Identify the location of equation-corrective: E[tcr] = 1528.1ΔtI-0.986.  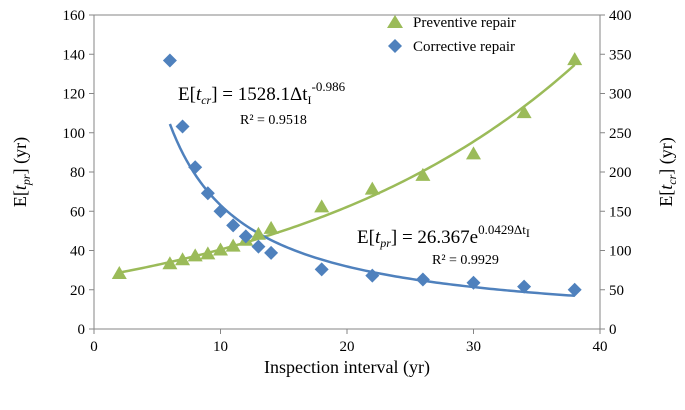
(262, 93).